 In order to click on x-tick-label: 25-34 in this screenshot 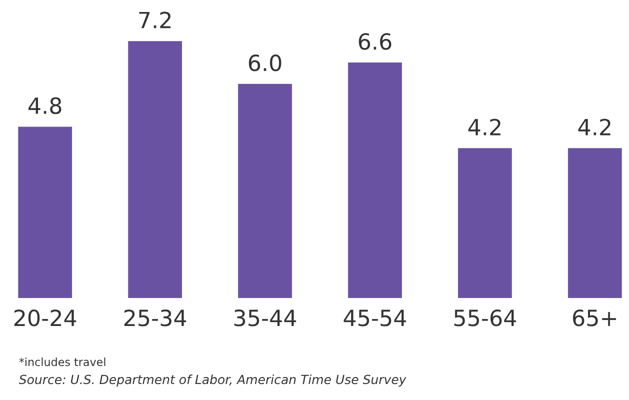, I will do `click(155, 318)`.